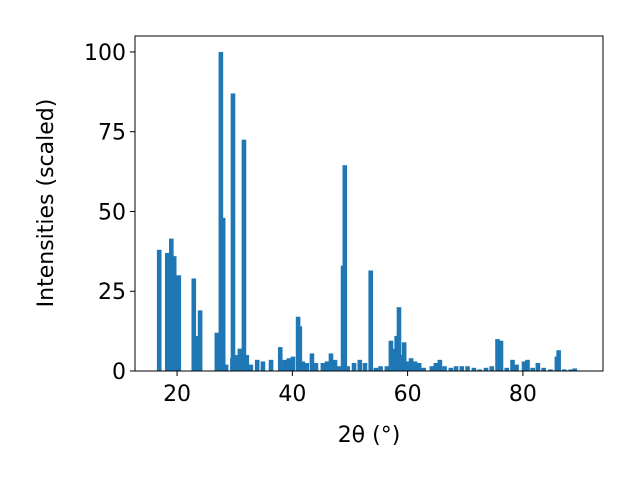 The width and height of the screenshot is (640, 480). I want to click on y-tick-label: 100, so click(105, 53).